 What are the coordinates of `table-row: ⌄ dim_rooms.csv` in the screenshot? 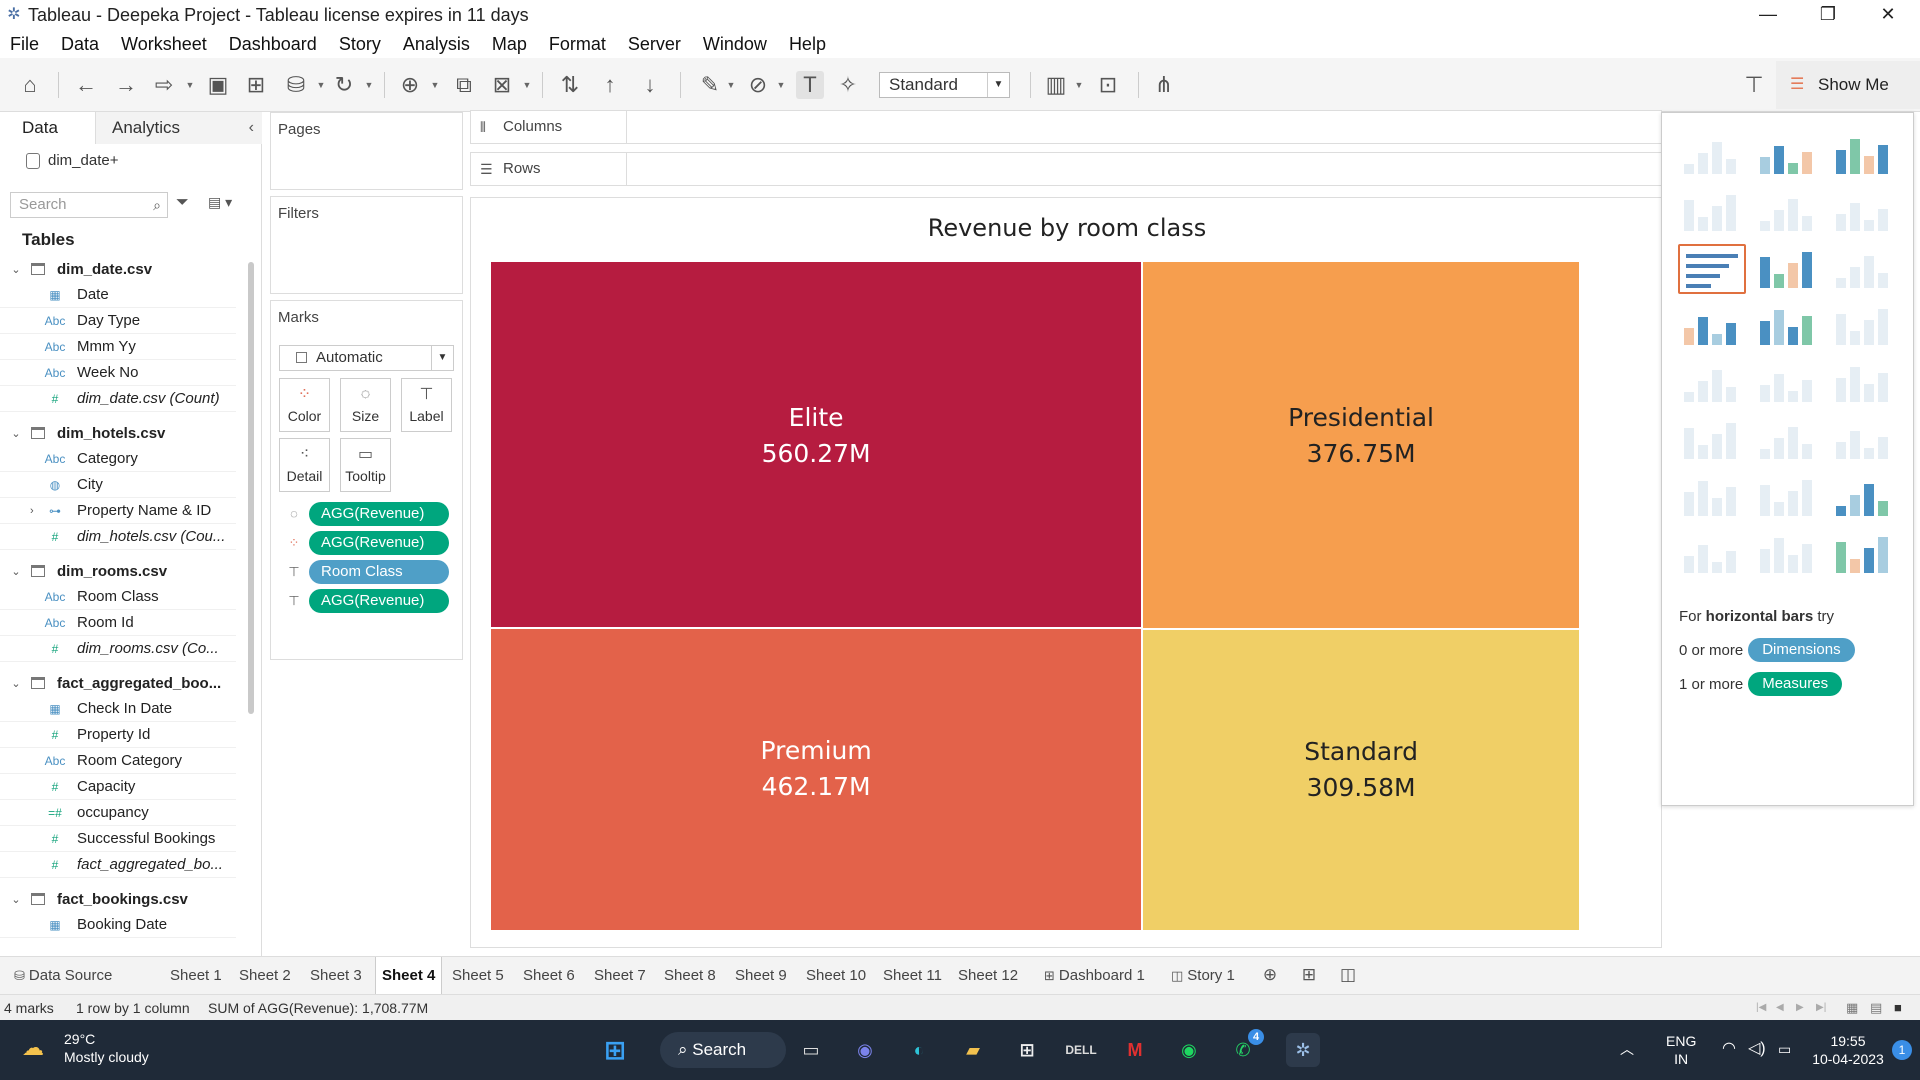 It's located at (120, 571).